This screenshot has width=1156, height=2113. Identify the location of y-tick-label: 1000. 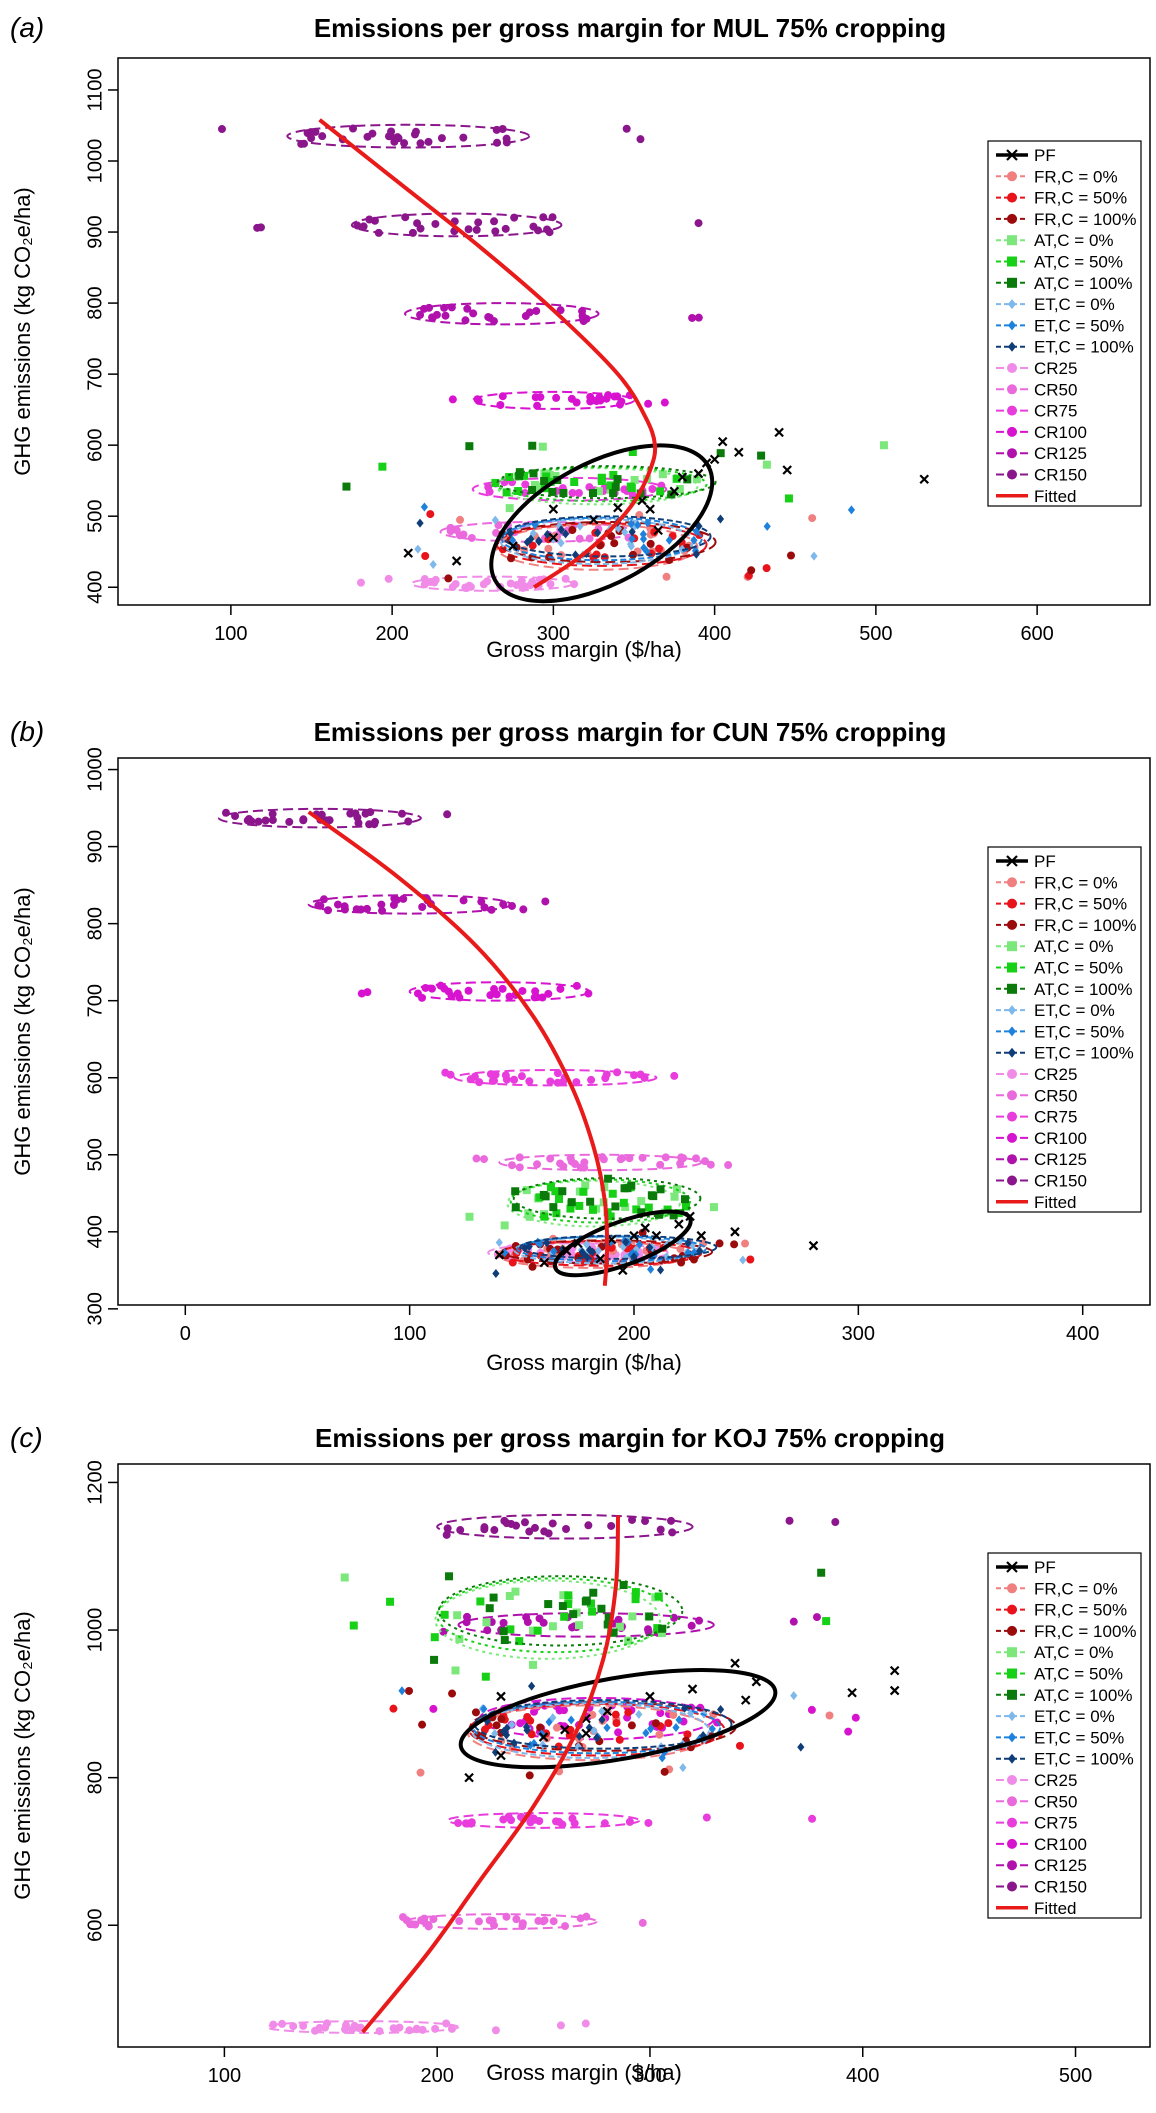
(95, 769).